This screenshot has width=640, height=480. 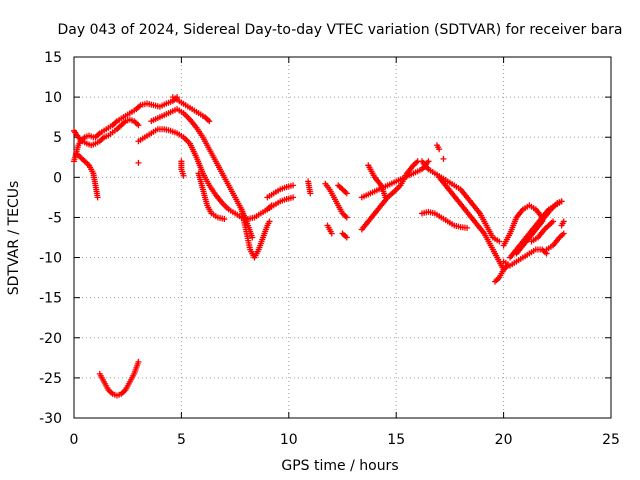 I want to click on y-tick-label: -5, so click(x=55, y=218).